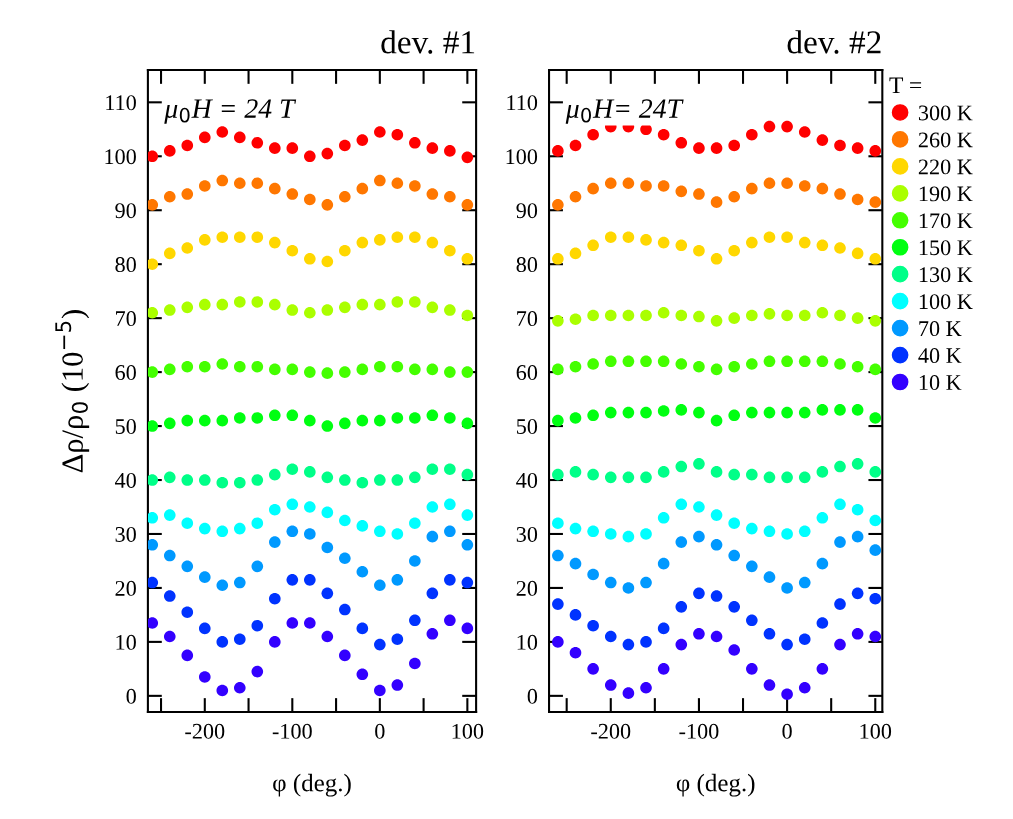 The height and width of the screenshot is (819, 1013). What do you see at coordinates (125, 588) in the screenshot?
I see `y-tick-label: 20` at bounding box center [125, 588].